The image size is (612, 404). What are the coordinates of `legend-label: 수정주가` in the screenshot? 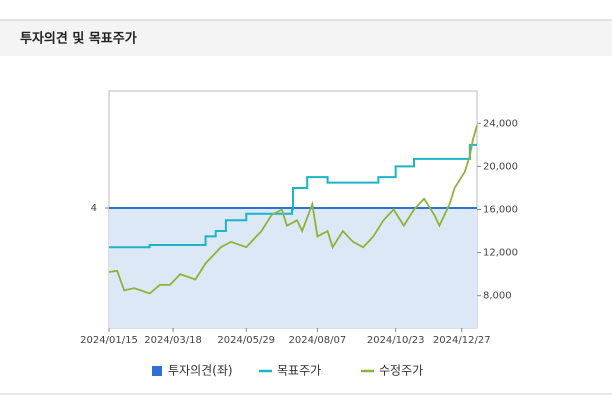 It's located at (401, 371).